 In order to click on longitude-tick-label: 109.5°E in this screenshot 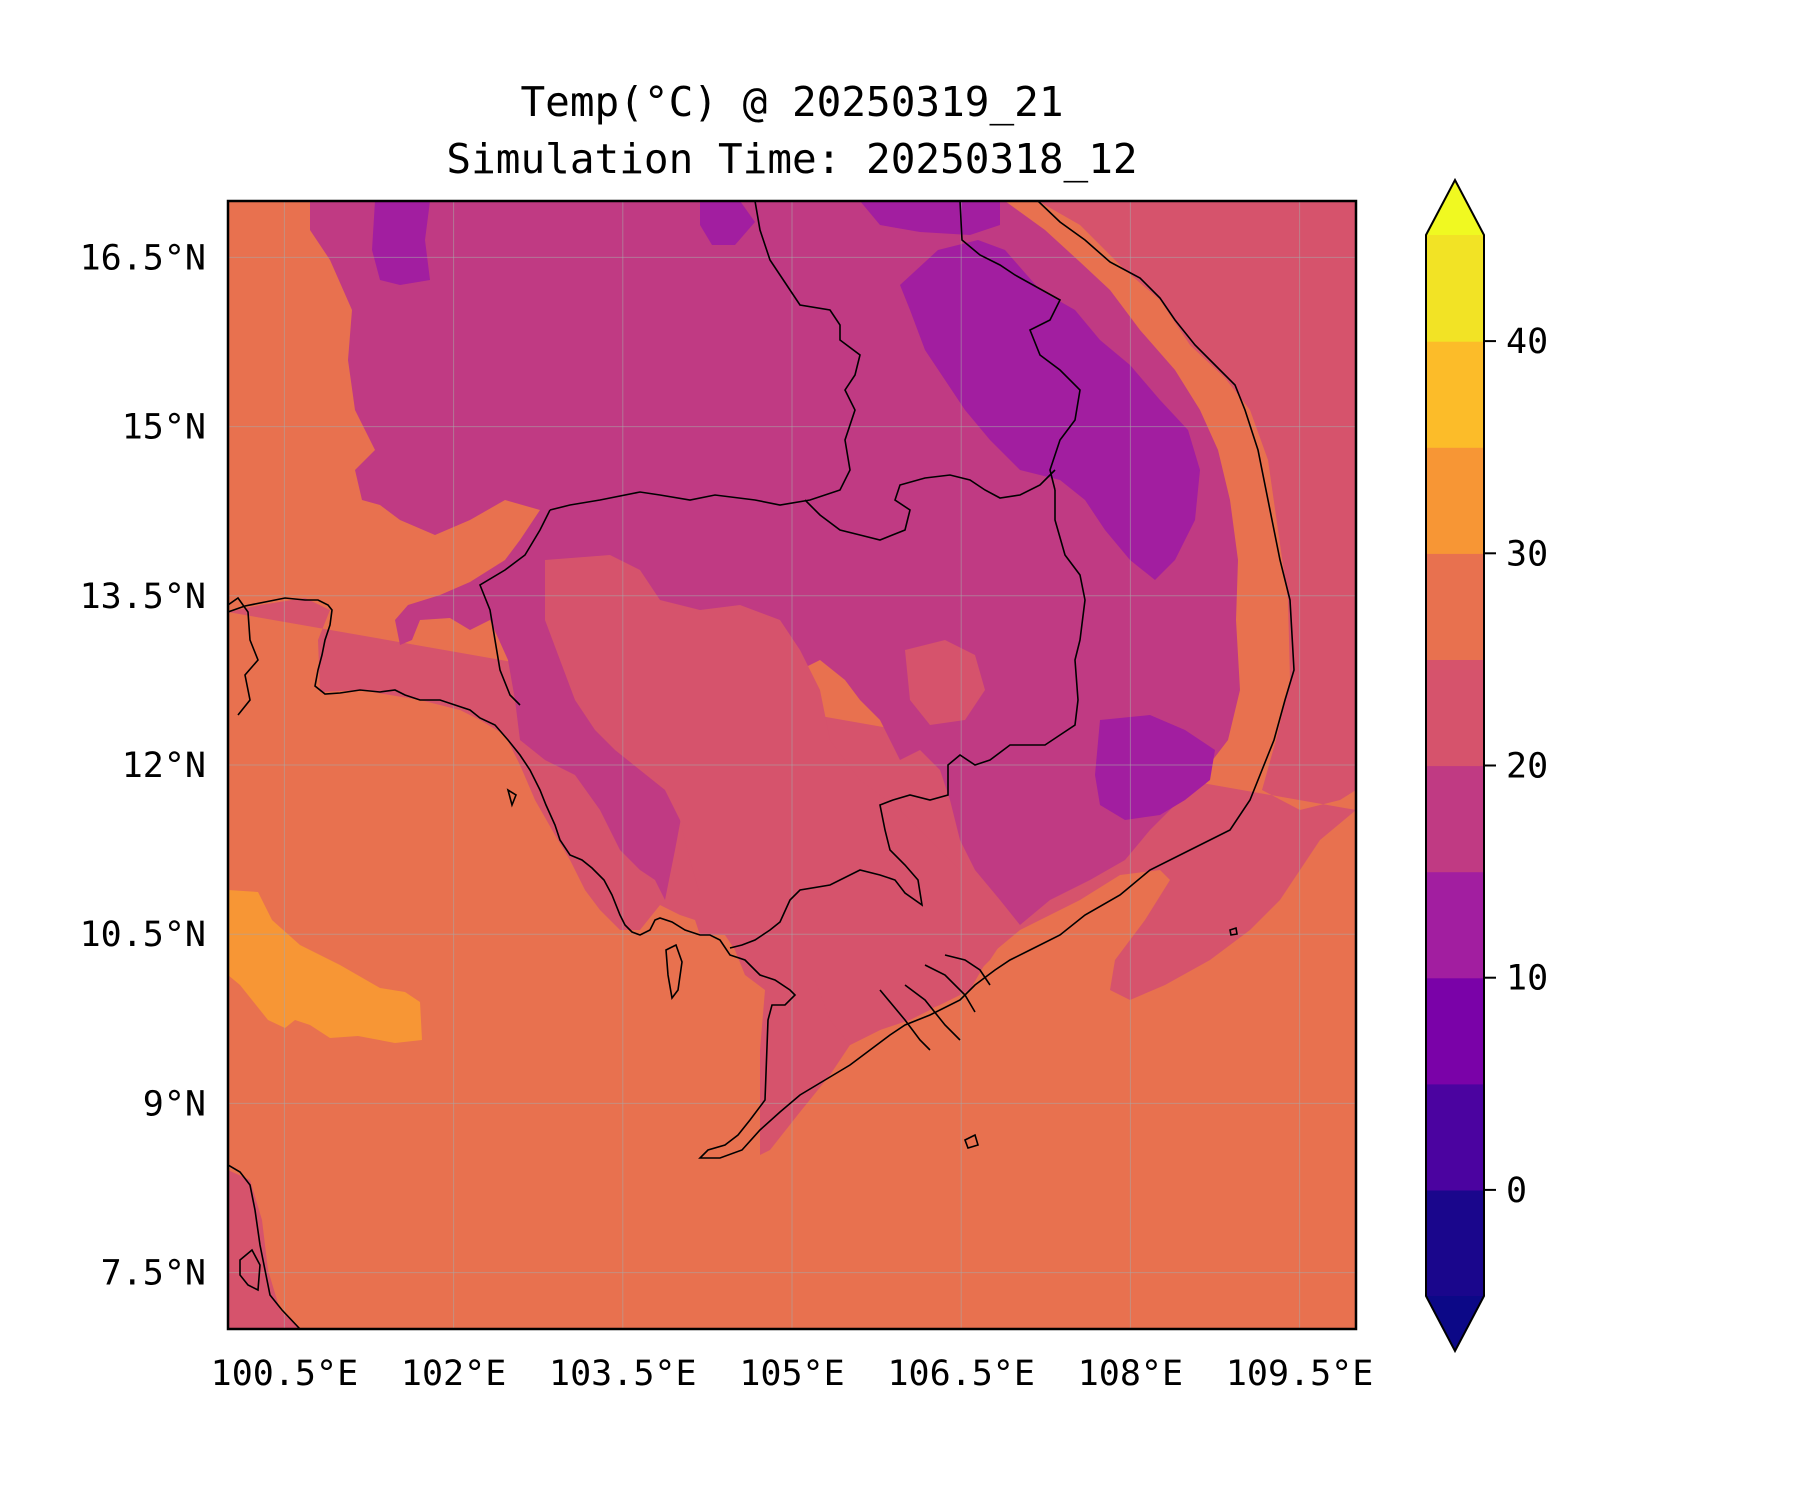, I will do `click(1300, 1374)`.